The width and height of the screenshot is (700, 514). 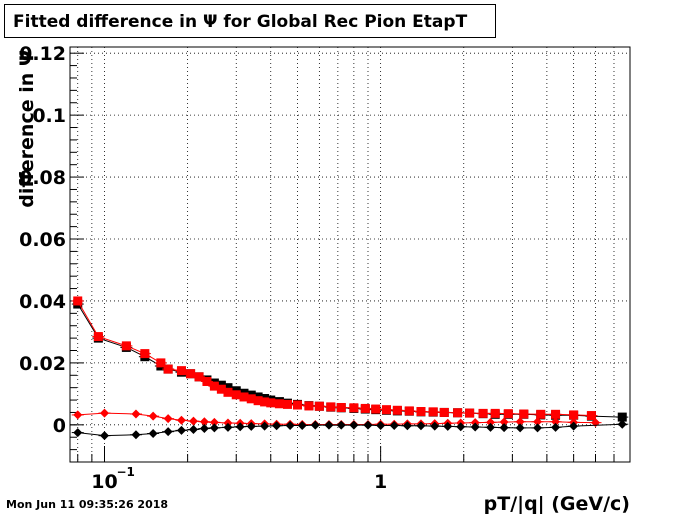 What do you see at coordinates (42, 302) in the screenshot?
I see `y-tick-label: 0.04` at bounding box center [42, 302].